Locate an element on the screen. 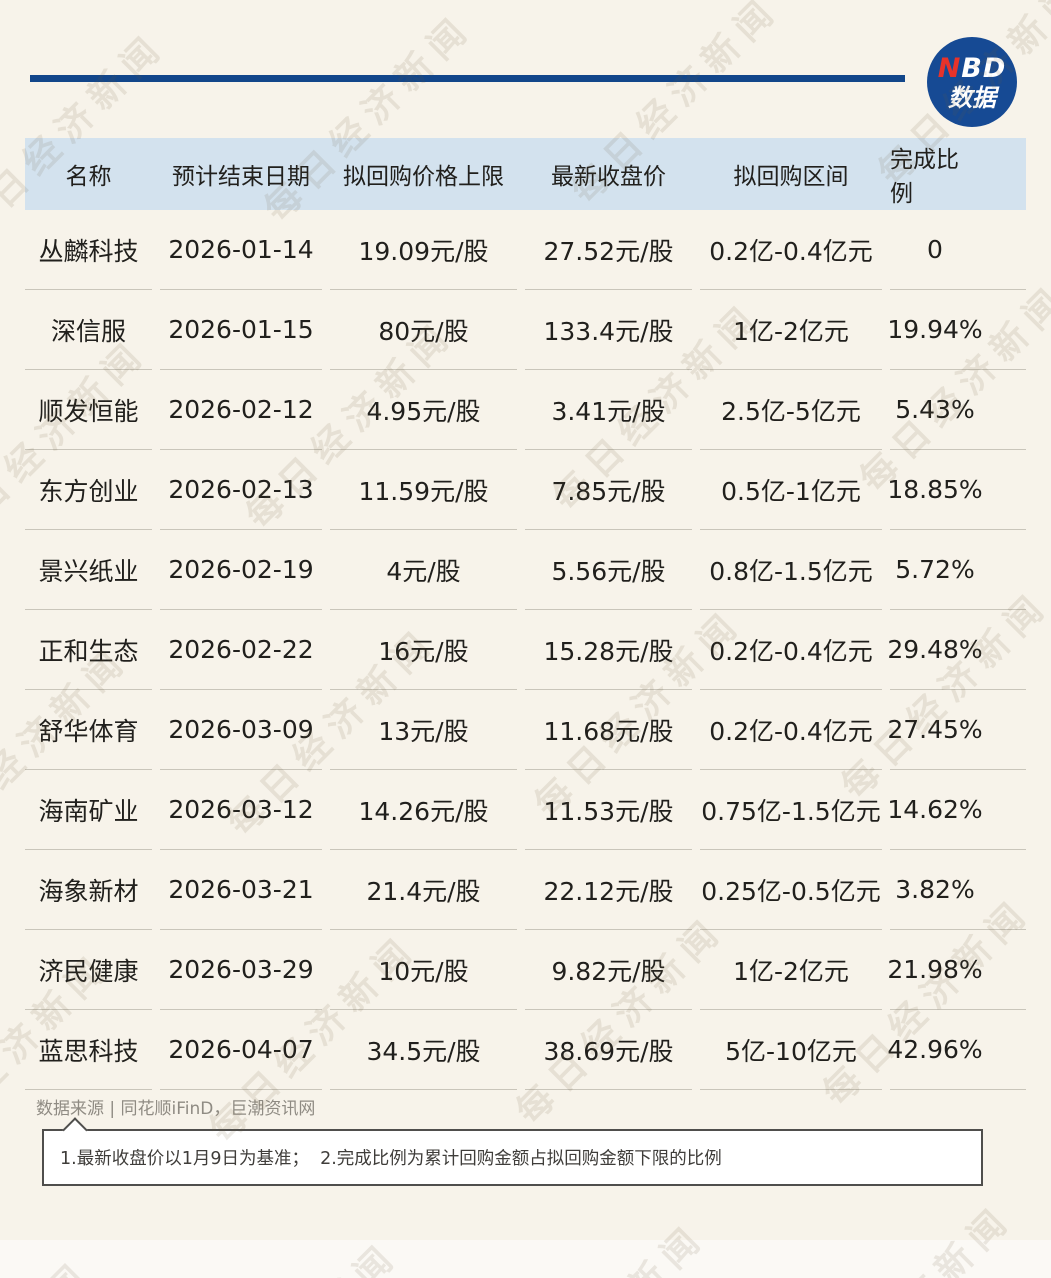 Image resolution: width=1051 pixels, height=1278 pixels. table-cell: 0.8亿-1.5亿元 is located at coordinates (791, 570).